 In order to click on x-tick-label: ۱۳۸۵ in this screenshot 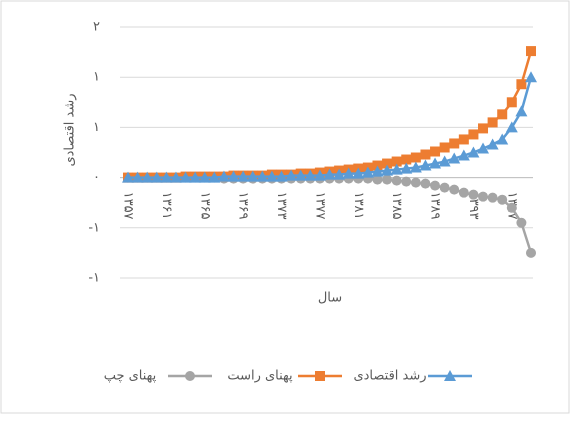, I will do `click(396, 206)`.